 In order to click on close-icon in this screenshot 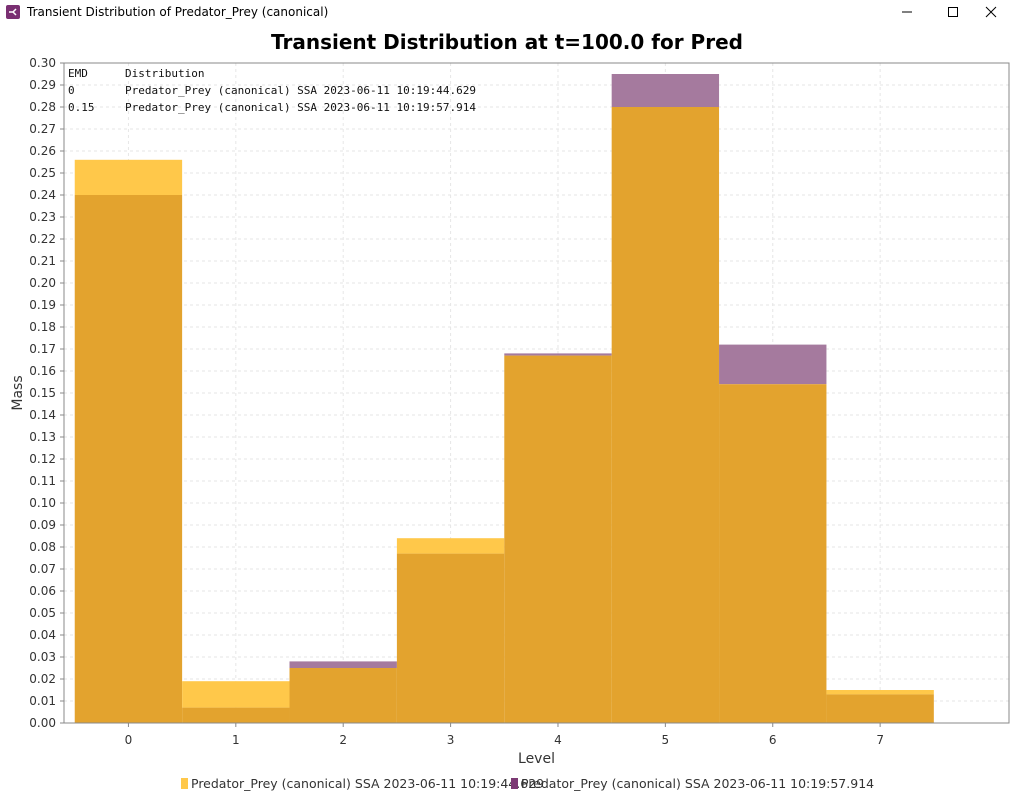, I will do `click(991, 12)`.